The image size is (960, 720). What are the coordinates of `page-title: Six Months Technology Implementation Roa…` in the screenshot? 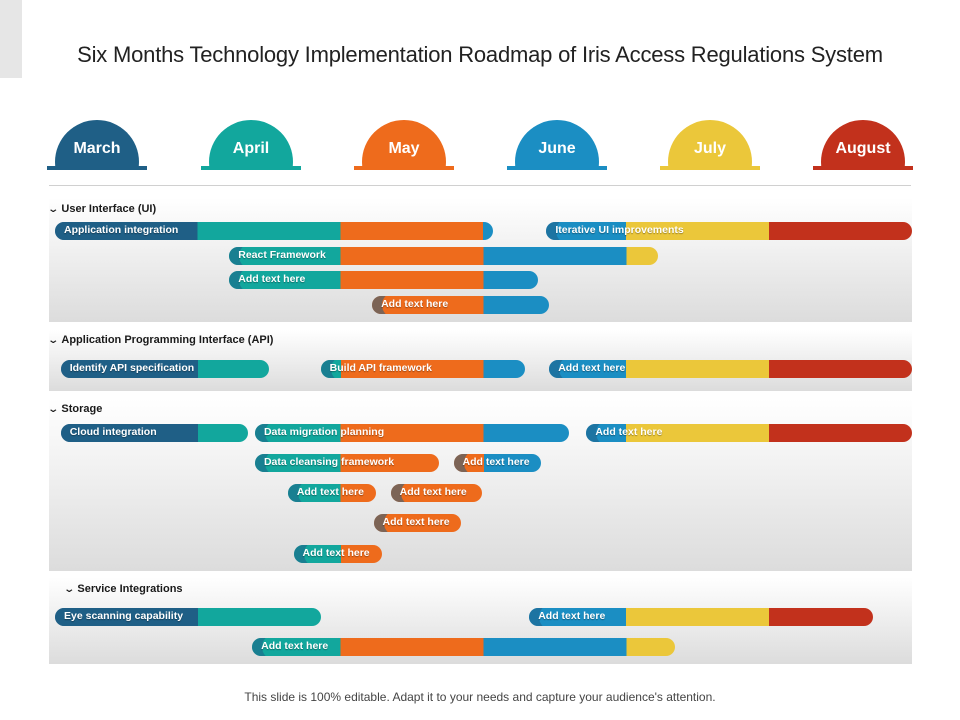 It's located at (480, 54).